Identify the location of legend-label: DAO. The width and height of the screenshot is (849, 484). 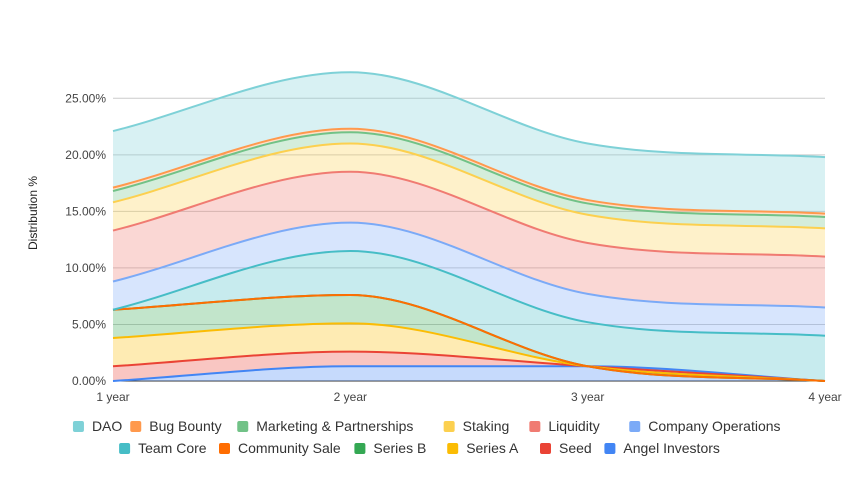
(107, 426).